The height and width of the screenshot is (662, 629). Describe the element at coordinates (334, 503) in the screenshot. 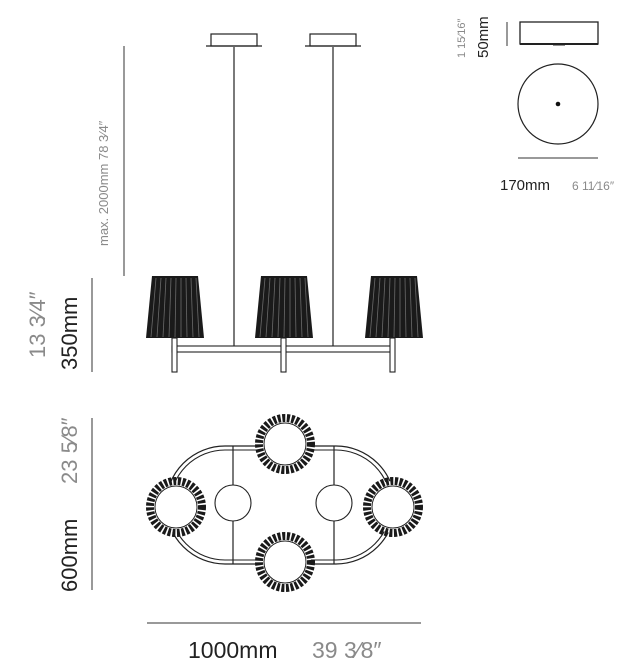

I see `plan-right-canopy` at that location.